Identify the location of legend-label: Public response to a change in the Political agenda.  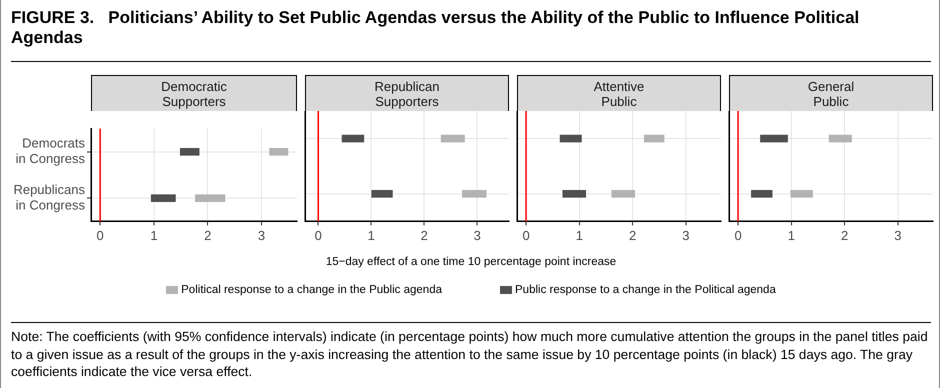
(645, 290).